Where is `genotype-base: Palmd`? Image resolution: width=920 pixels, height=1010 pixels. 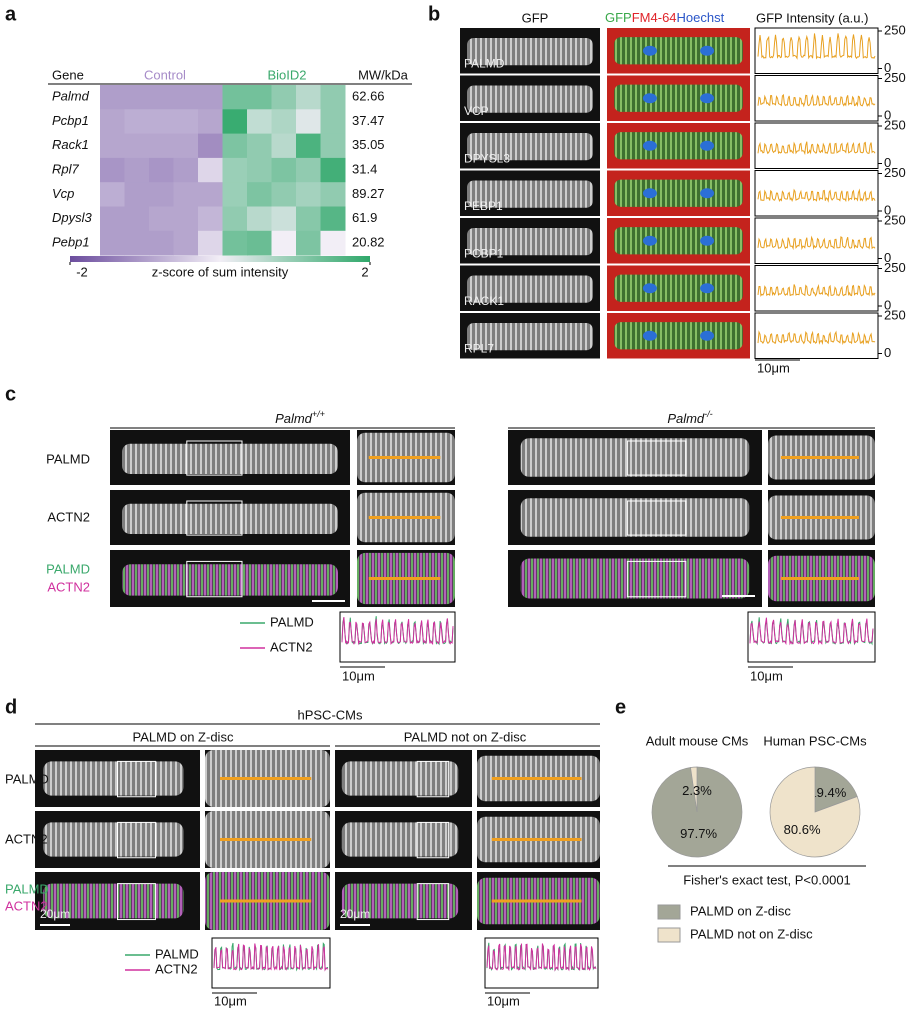 genotype-base: Palmd is located at coordinates (686, 418).